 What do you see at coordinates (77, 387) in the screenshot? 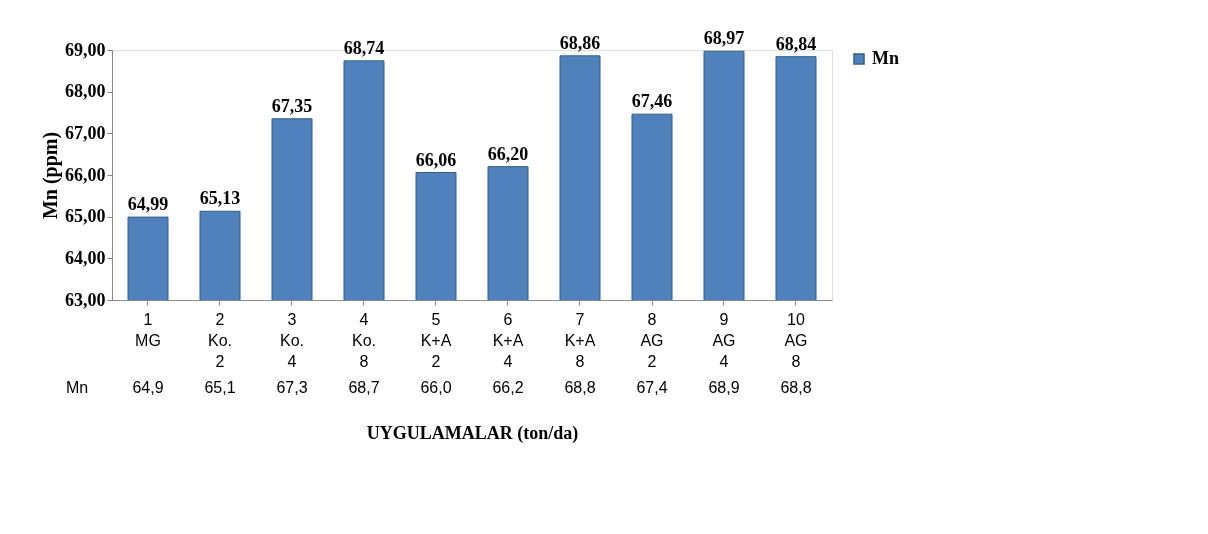
I see `text: Mn` at bounding box center [77, 387].